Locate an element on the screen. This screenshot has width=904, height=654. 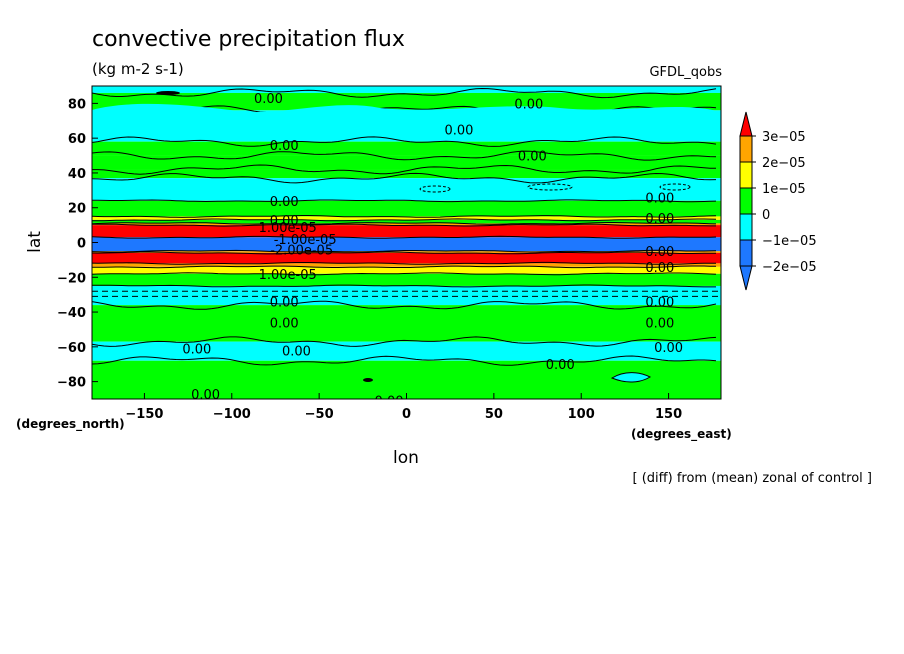
y-tick-label: −80 is located at coordinates (71, 383).